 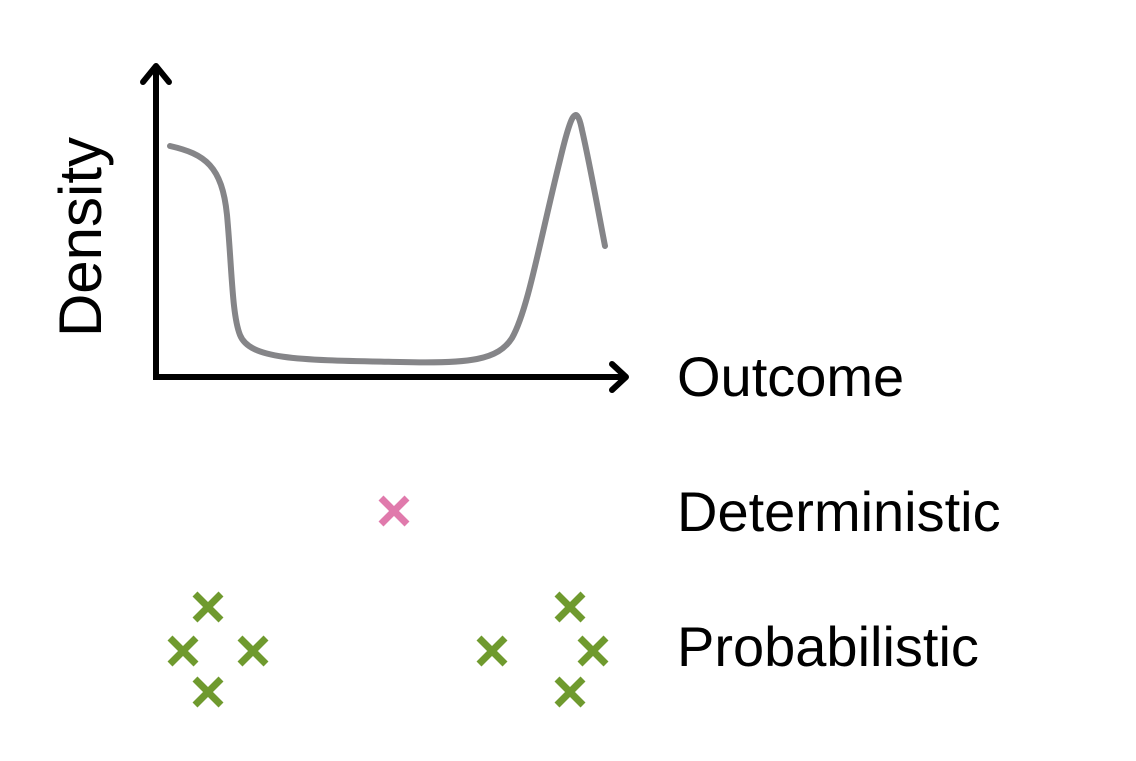 I want to click on deterministic-label: Deterministic, so click(x=839, y=511).